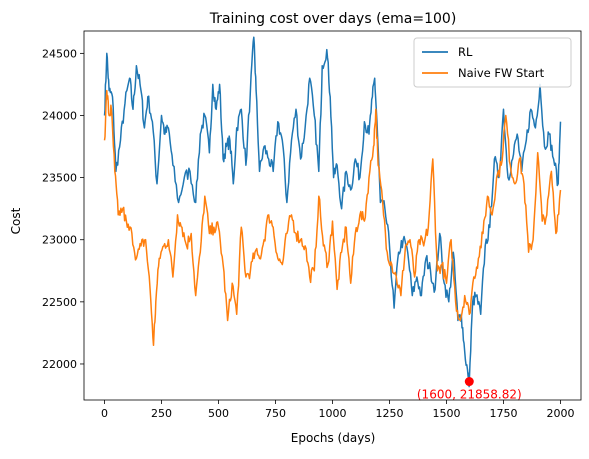 This screenshot has height=459, width=589. Describe the element at coordinates (218, 413) in the screenshot. I see `x-tick-label: 500` at that location.